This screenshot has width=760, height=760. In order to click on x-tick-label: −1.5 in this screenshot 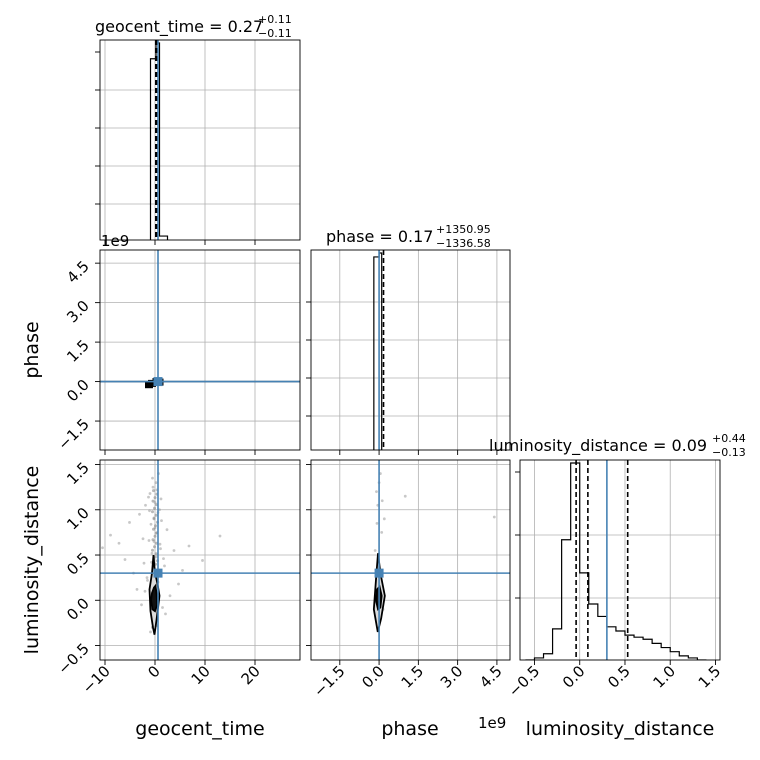, I will do `click(329, 681)`.